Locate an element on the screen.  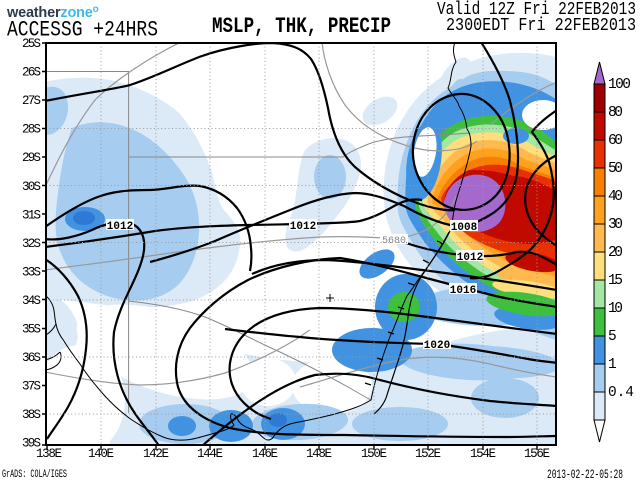
svg-text: 146E is located at coordinates (265, 454).